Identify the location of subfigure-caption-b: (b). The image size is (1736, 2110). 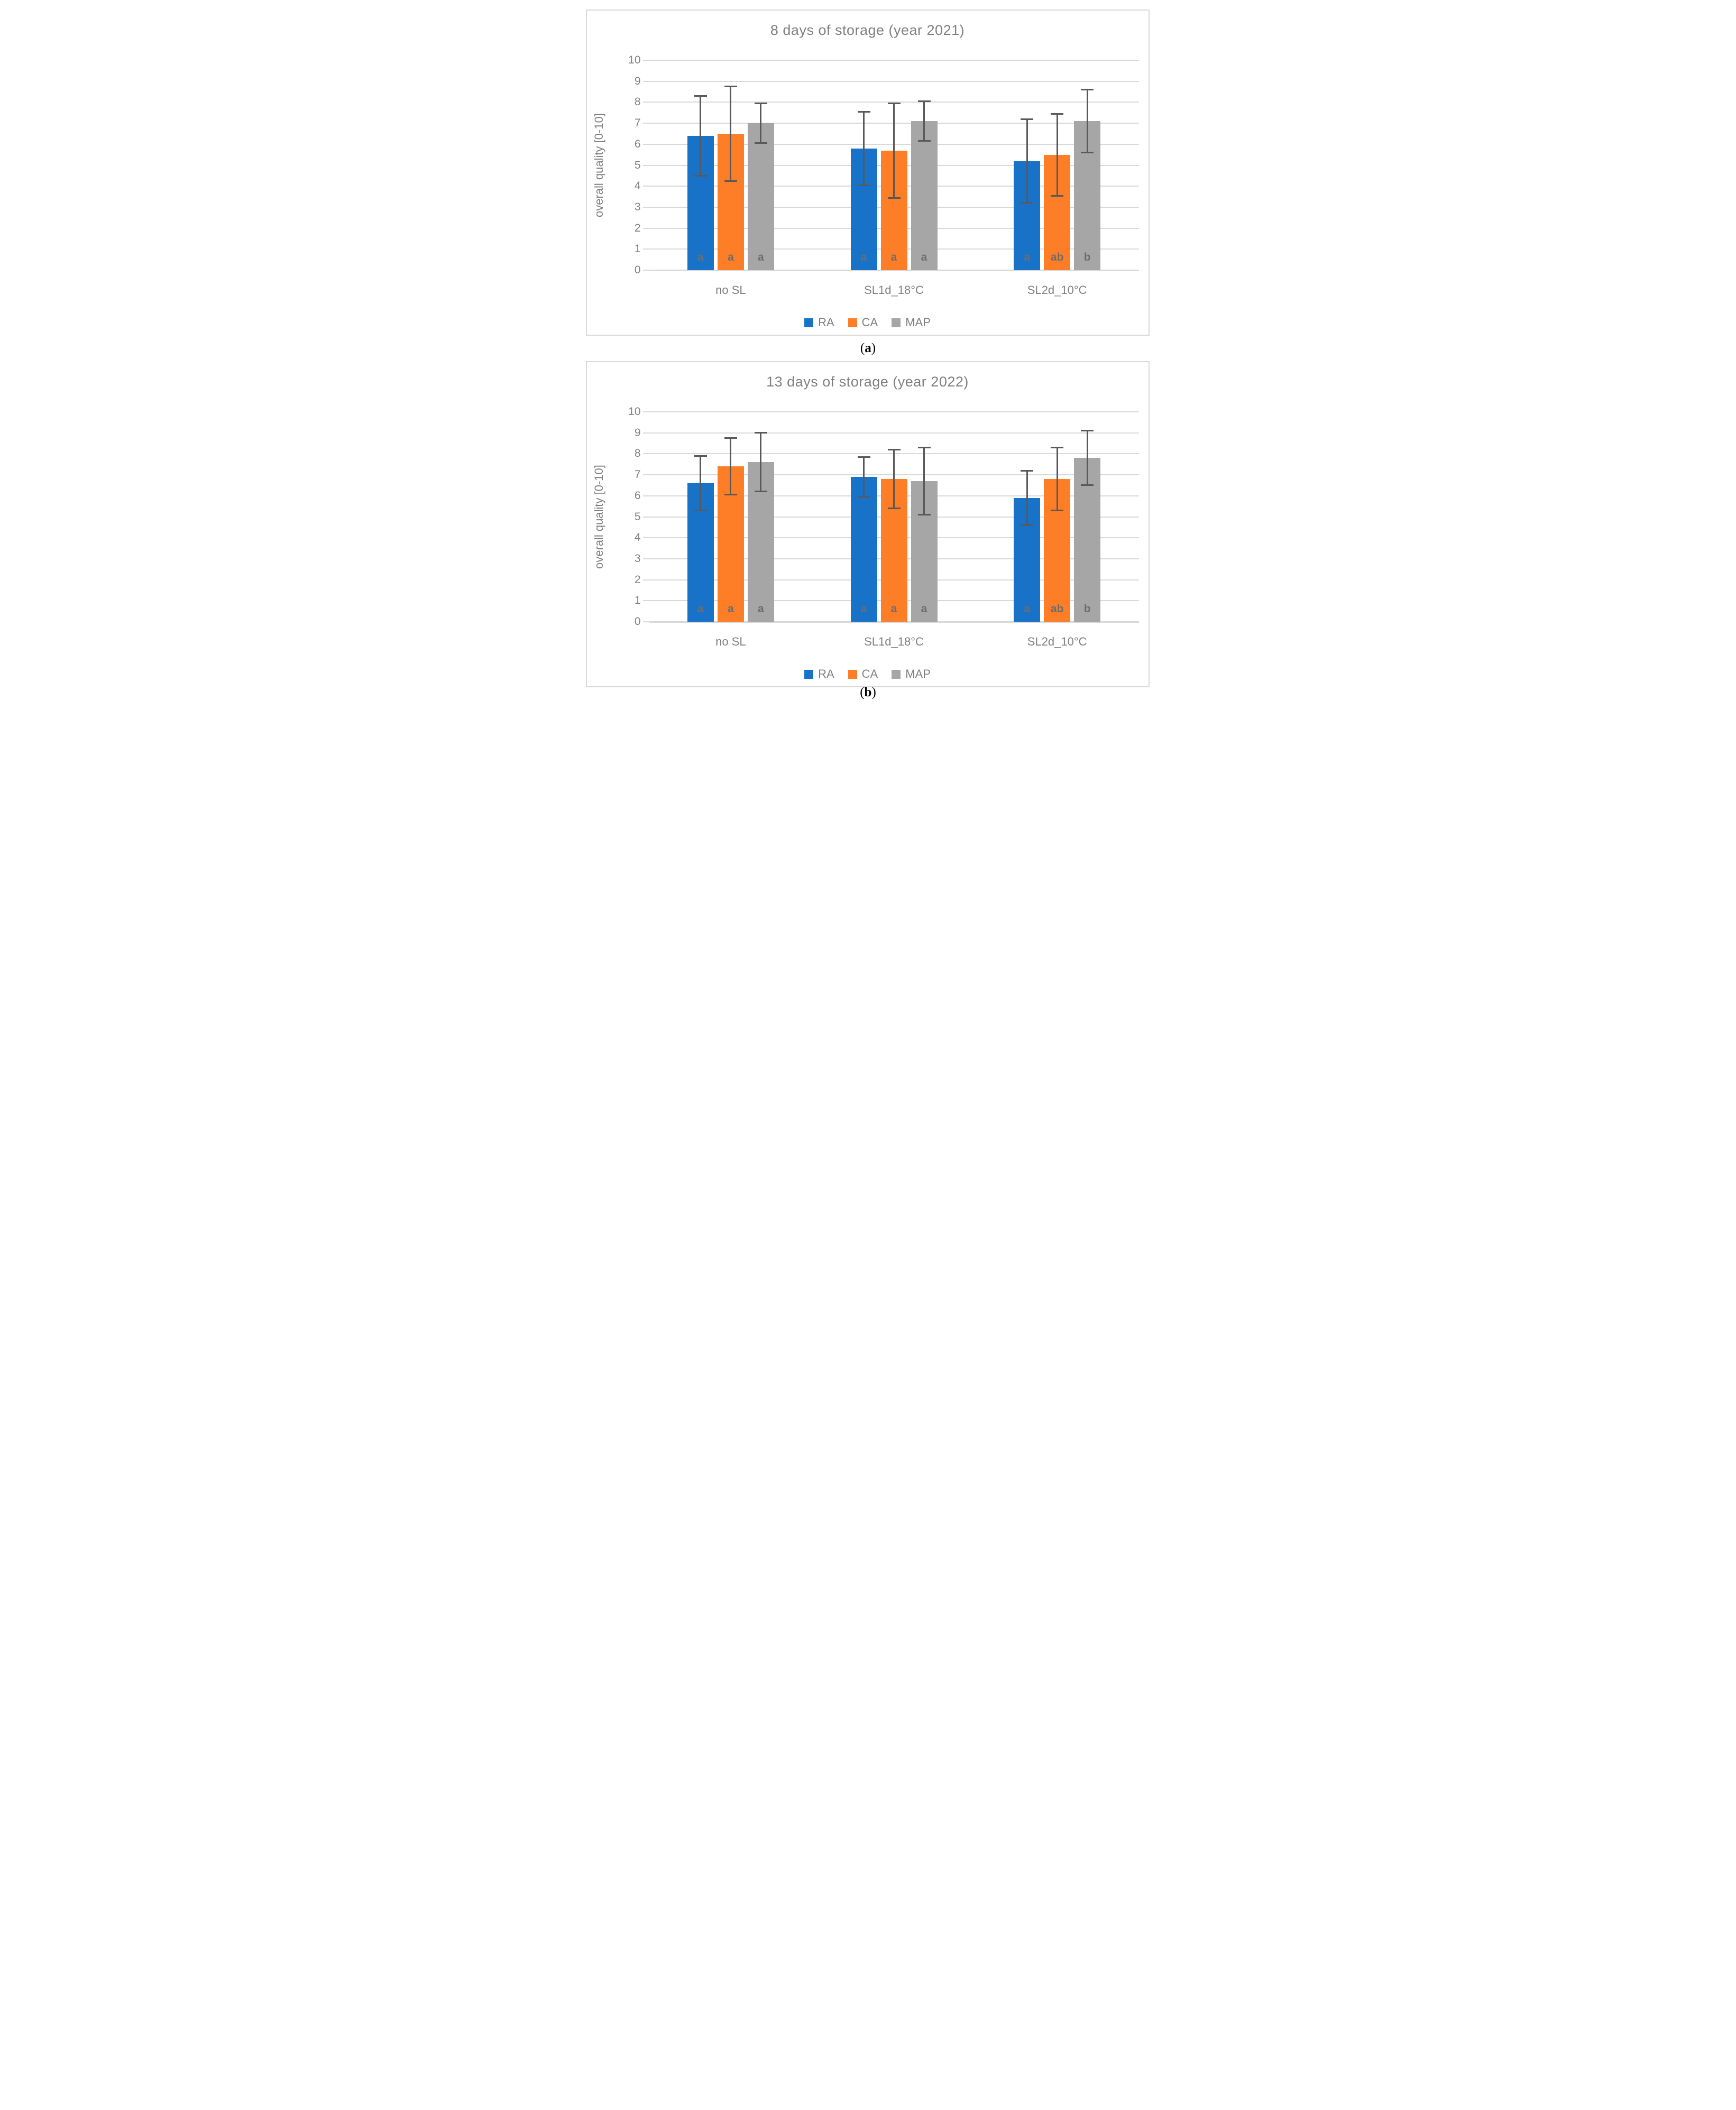
(868, 692).